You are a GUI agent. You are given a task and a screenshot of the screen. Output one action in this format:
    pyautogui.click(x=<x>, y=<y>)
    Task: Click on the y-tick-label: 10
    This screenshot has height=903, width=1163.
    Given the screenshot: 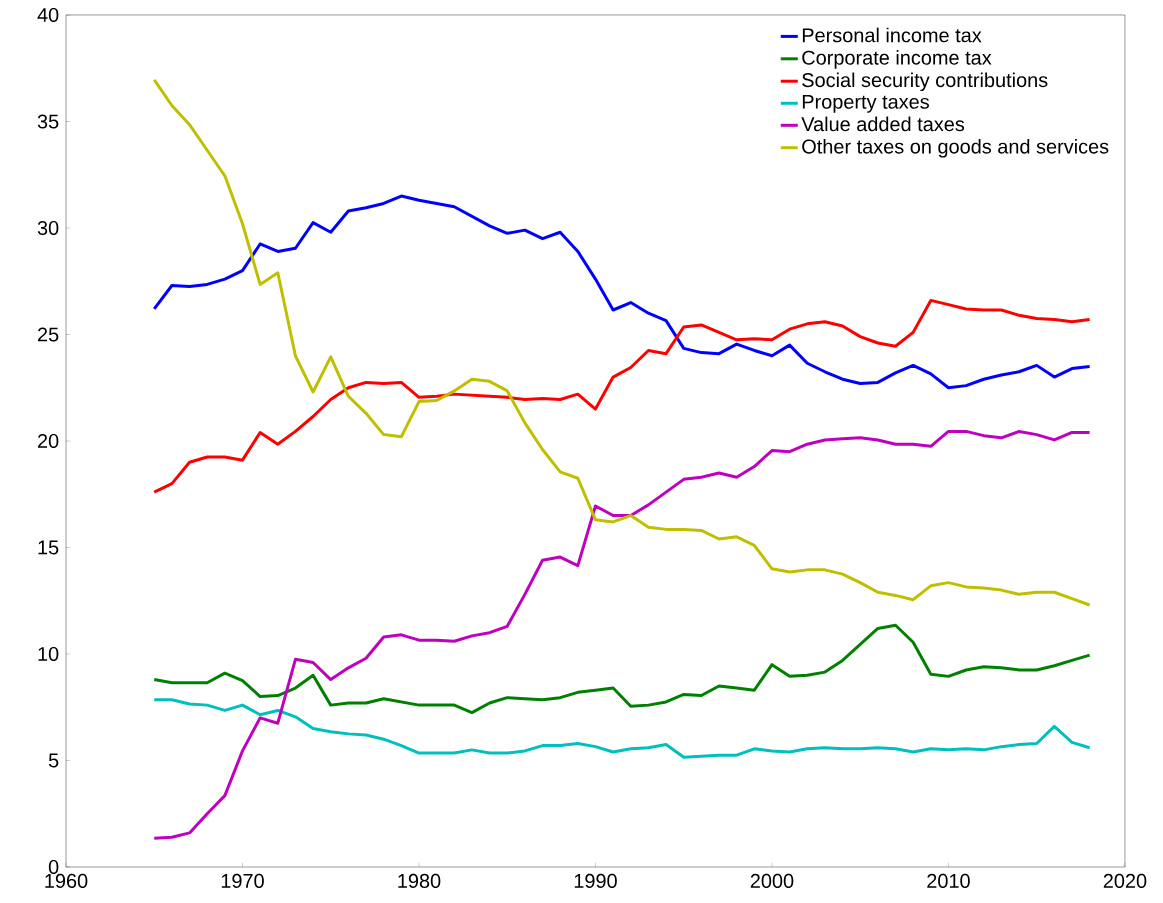 What is the action you would take?
    pyautogui.click(x=48, y=654)
    